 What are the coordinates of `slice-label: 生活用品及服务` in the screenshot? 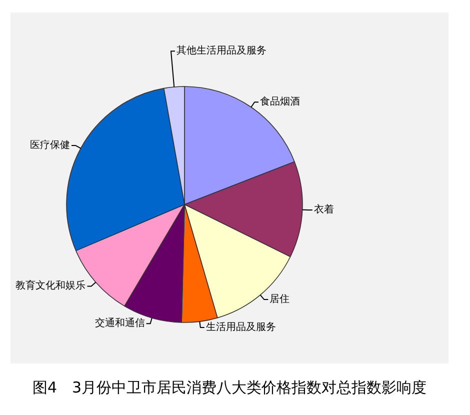 It's located at (241, 326).